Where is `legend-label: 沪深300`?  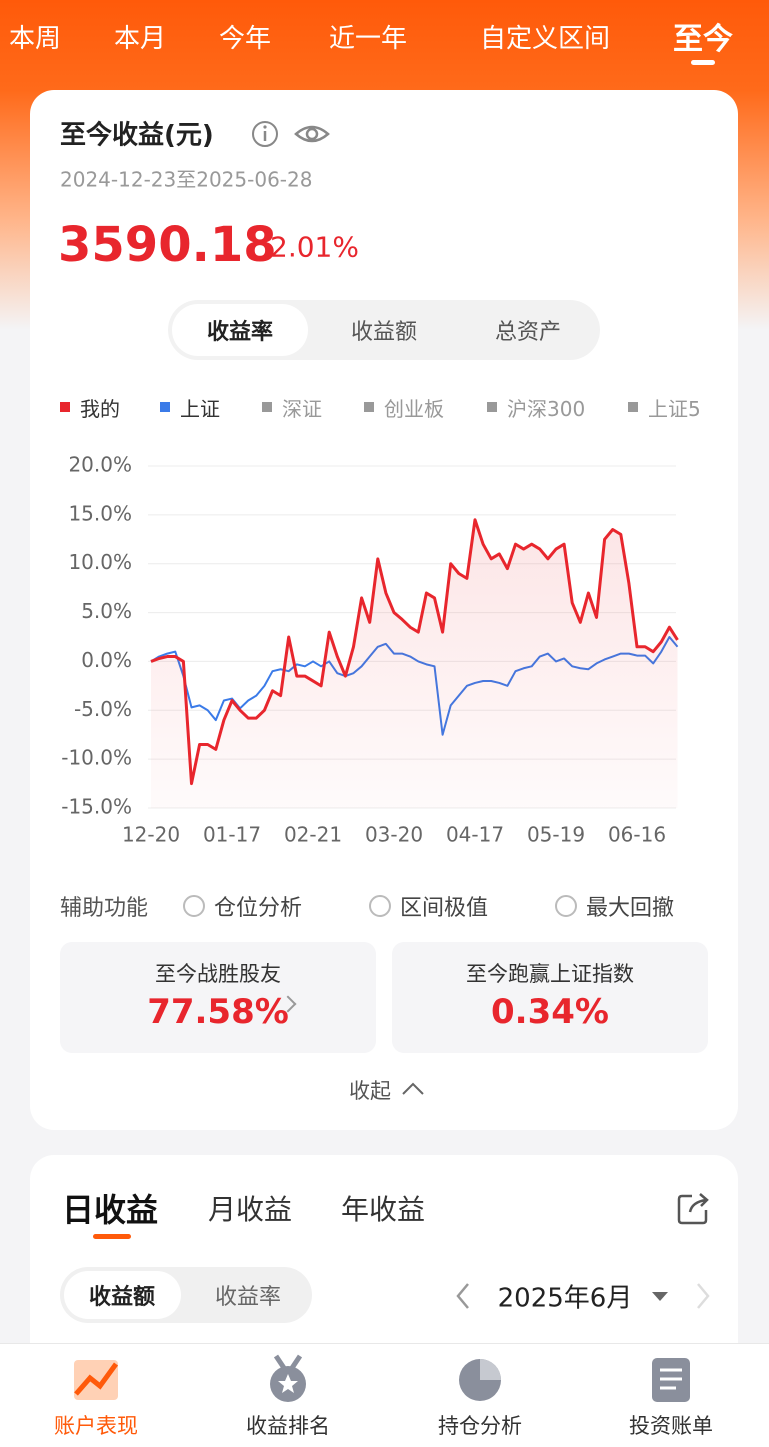 legend-label: 沪深300 is located at coordinates (546, 409).